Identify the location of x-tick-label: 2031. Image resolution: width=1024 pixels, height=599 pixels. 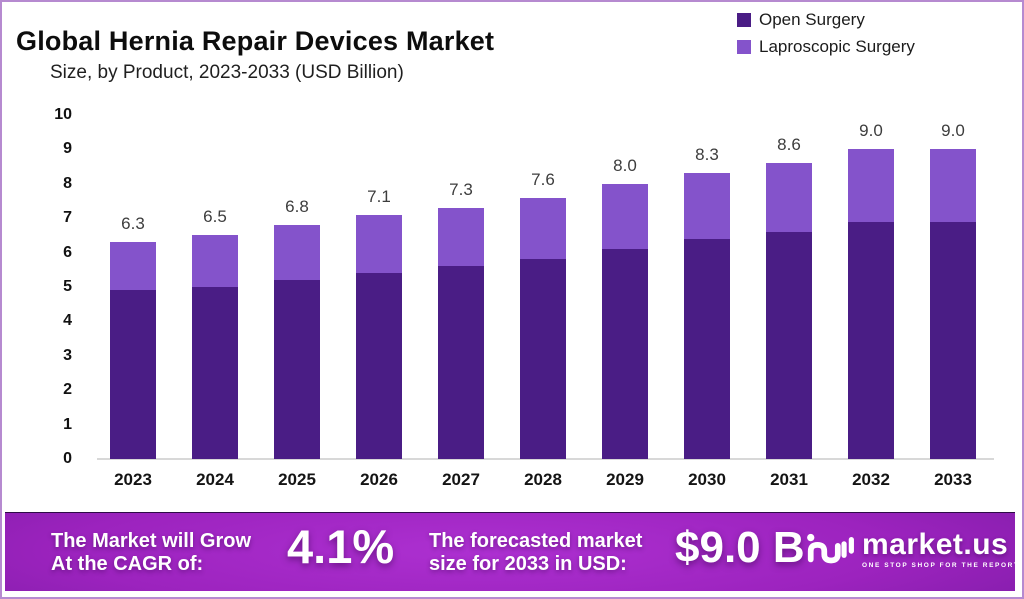
(789, 479).